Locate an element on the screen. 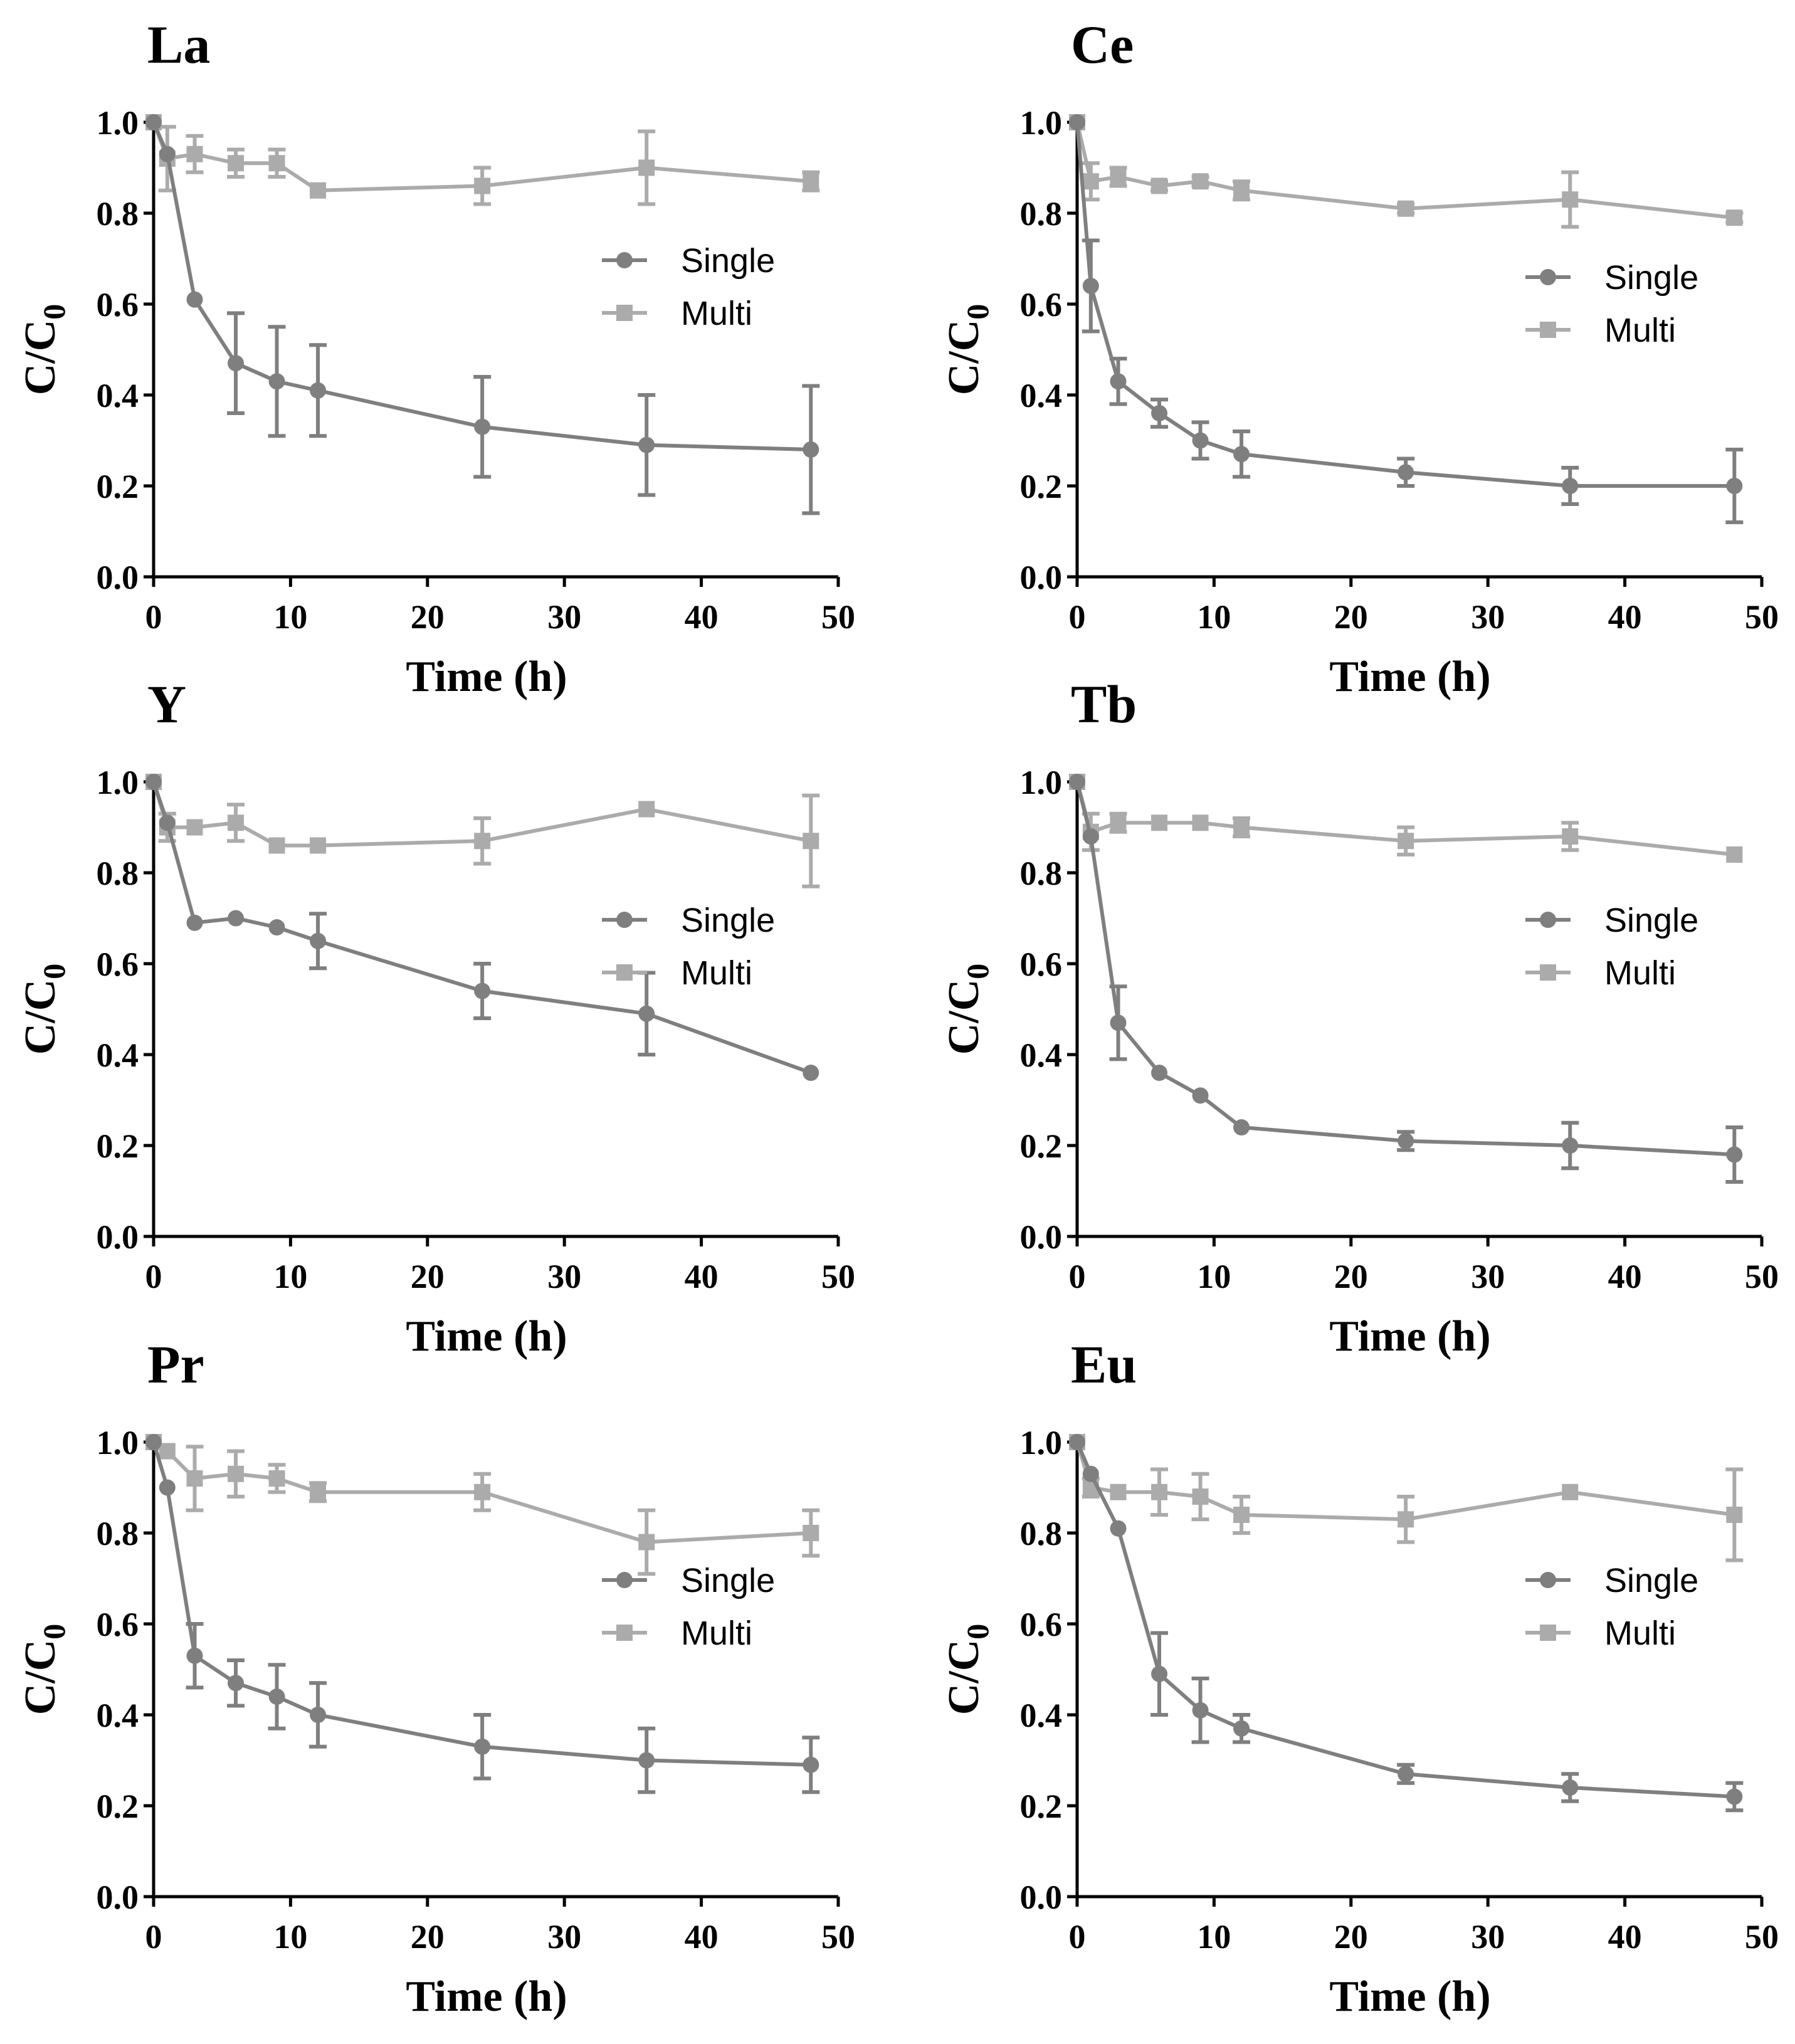 Image resolution: width=1795 pixels, height=2044 pixels. y-tick-label: 0.0 is located at coordinates (118, 577).